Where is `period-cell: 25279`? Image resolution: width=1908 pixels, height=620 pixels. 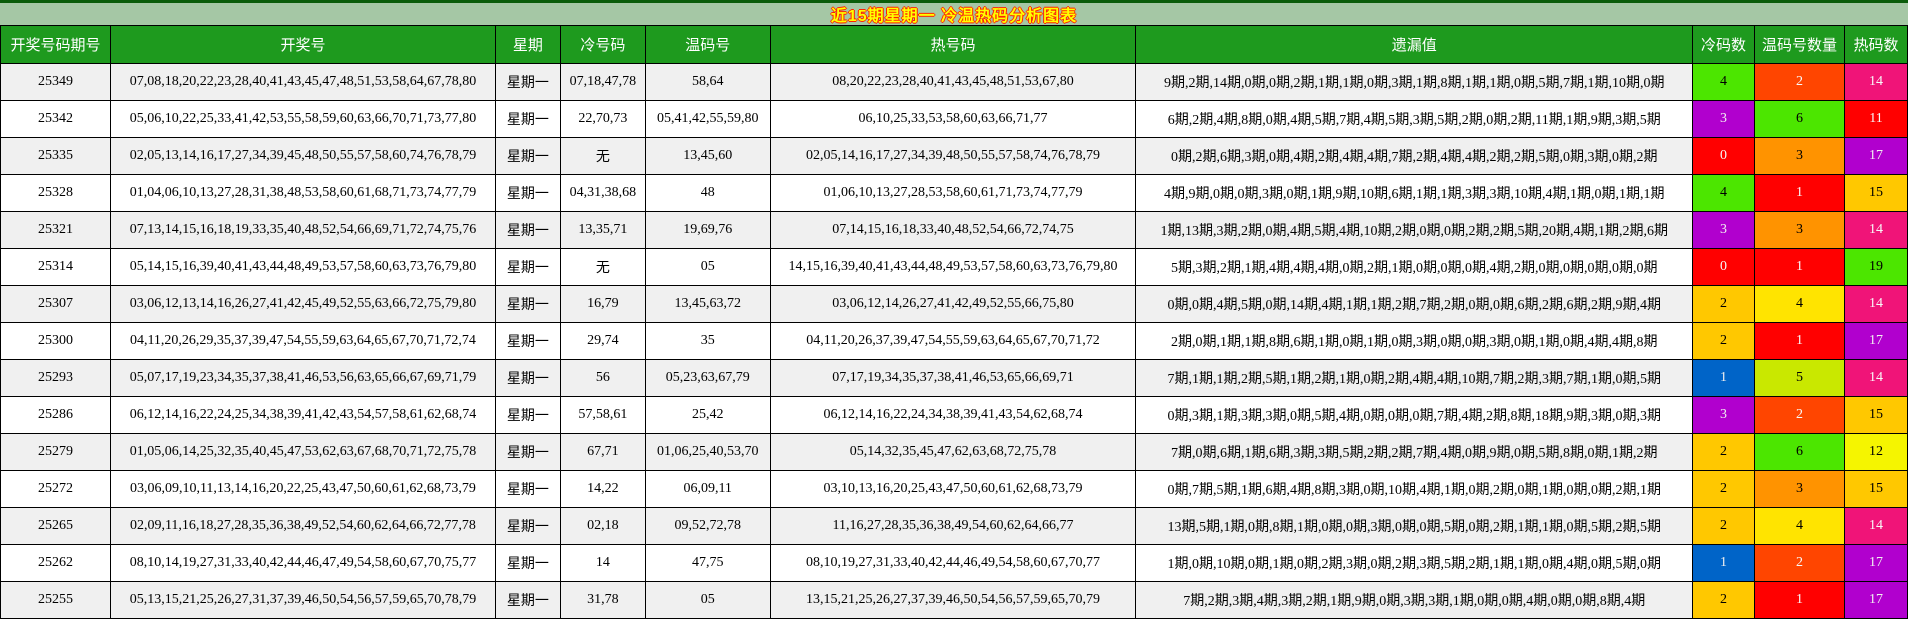
period-cell: 25279 is located at coordinates (56, 452).